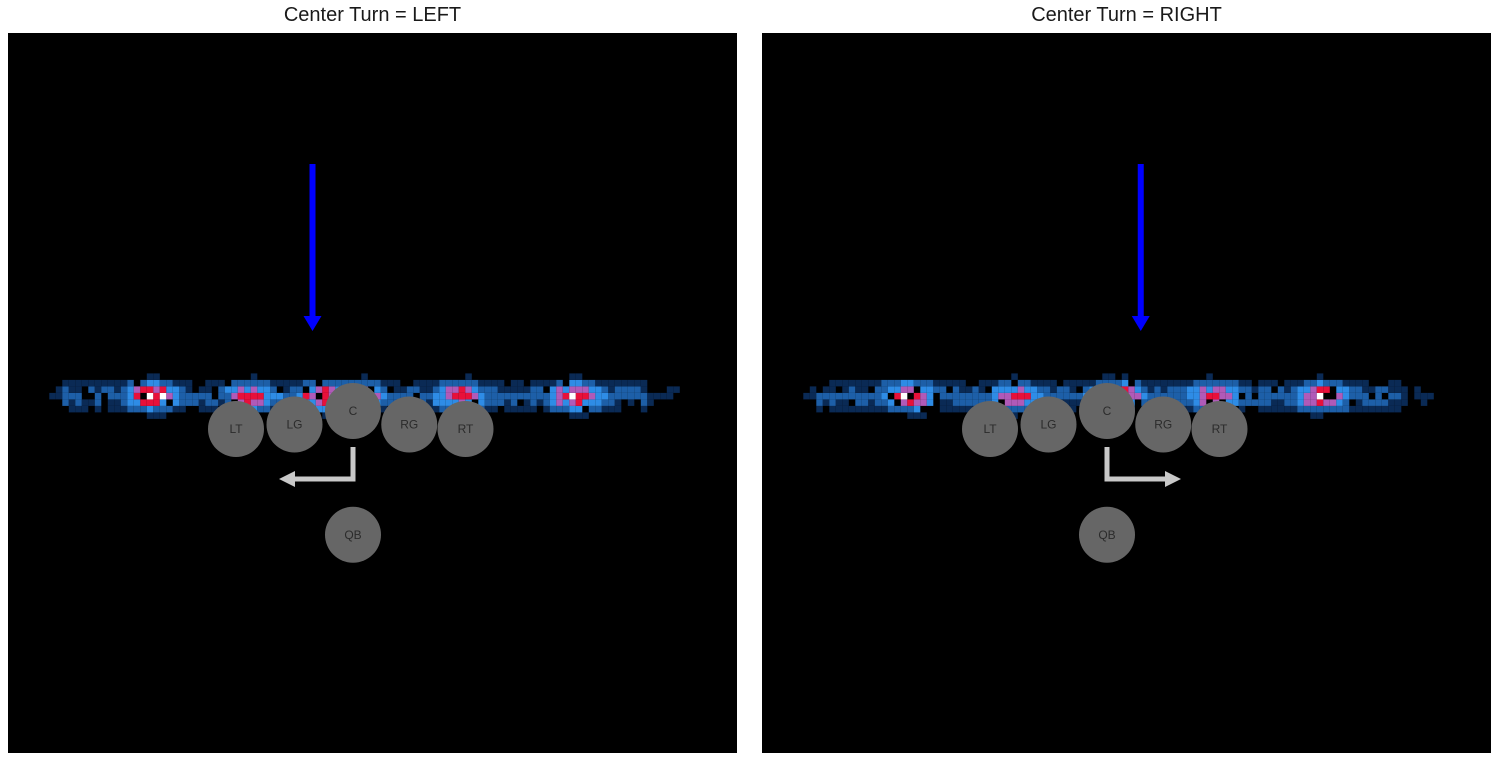 Image resolution: width=1496 pixels, height=757 pixels. Describe the element at coordinates (1135, 464) in the screenshot. I see `turn-arrow-shaft` at that location.